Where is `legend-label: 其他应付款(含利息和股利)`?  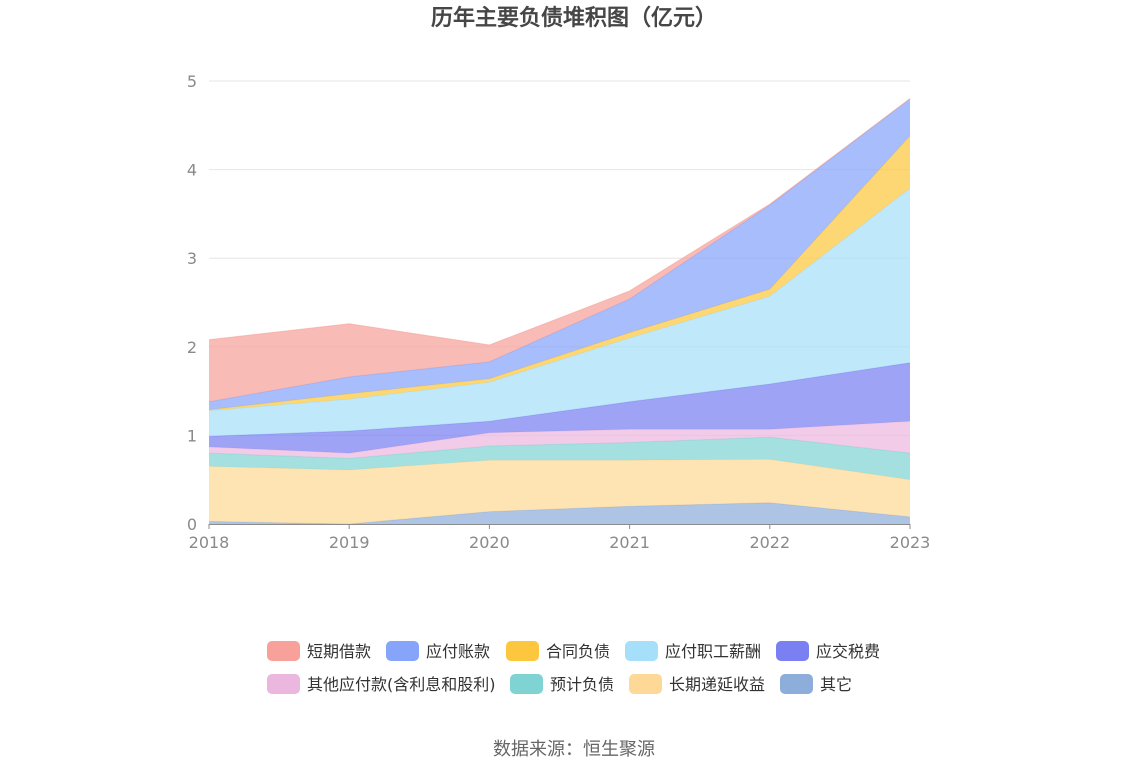
legend-label: 其他应付款(含利息和股利) is located at coordinates (401, 684).